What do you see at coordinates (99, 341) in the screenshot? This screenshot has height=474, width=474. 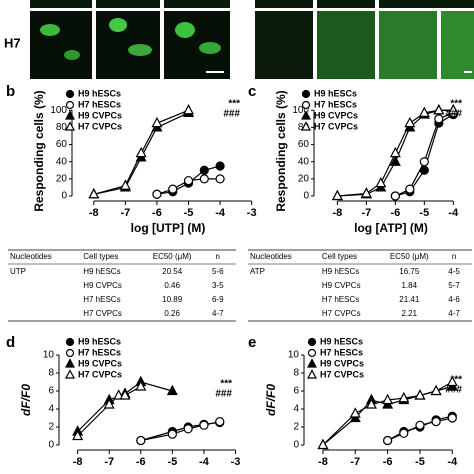 I see `legend-label: H9 hESCs` at bounding box center [99, 341].